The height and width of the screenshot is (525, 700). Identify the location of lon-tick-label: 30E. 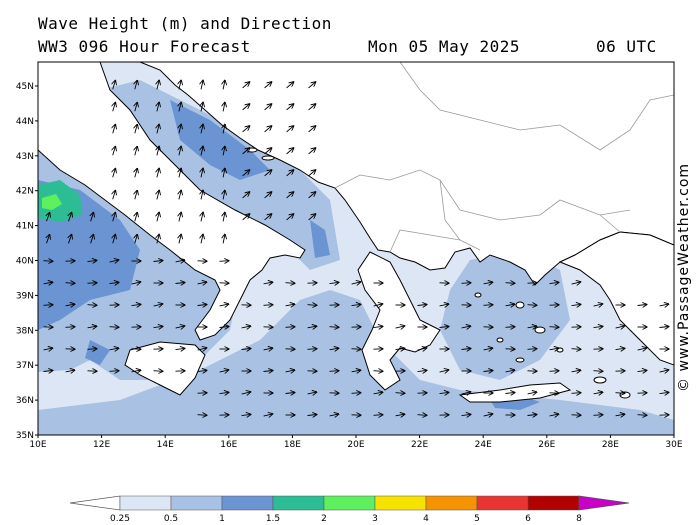
(673, 445).